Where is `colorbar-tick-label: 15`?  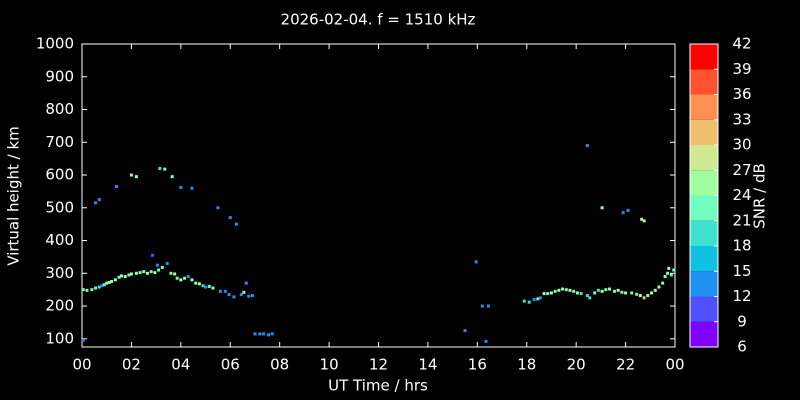 colorbar-tick-label: 15 is located at coordinates (741, 271).